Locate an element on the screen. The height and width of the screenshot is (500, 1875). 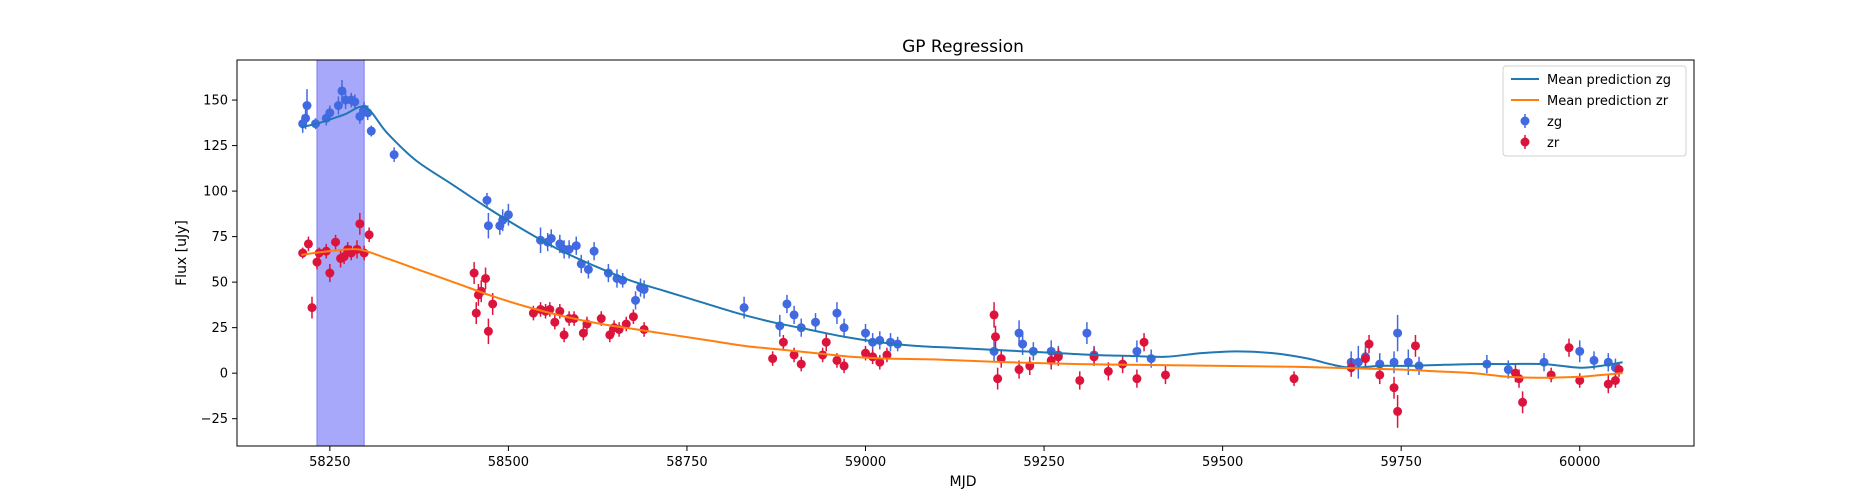
legend-swatch-zr-point is located at coordinates (1525, 142).